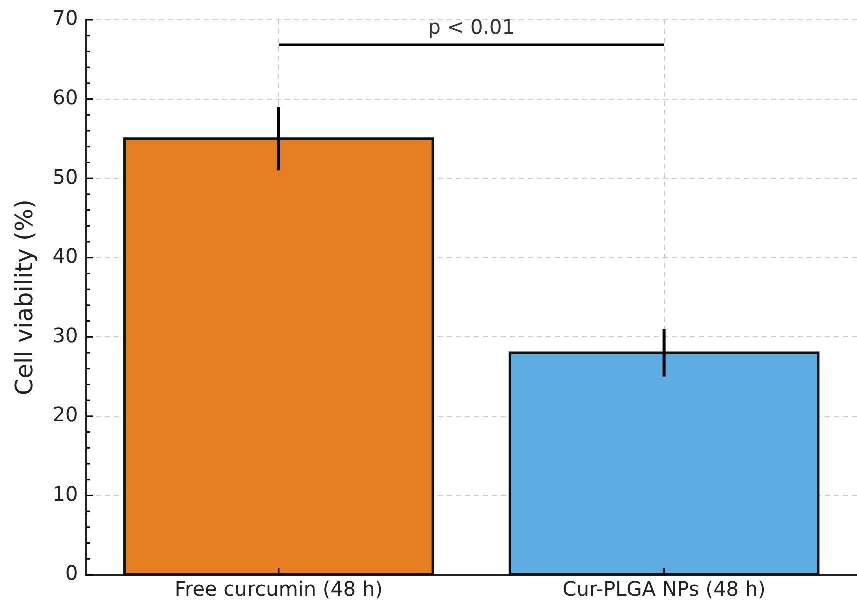 The width and height of the screenshot is (857, 611). What do you see at coordinates (65, 414) in the screenshot?
I see `y-tick-label: 20` at bounding box center [65, 414].